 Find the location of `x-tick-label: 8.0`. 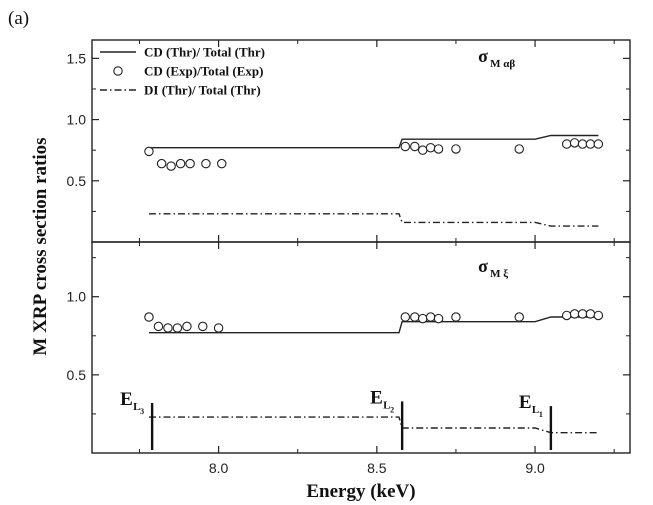

x-tick-label: 8.0 is located at coordinates (219, 468).